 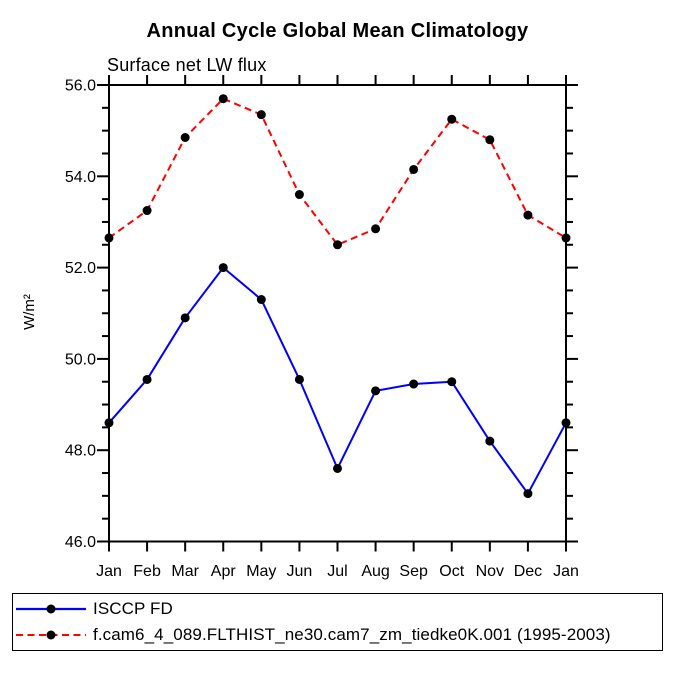 What do you see at coordinates (187, 65) in the screenshot?
I see `chart-subtitle: Surface net LW flux` at bounding box center [187, 65].